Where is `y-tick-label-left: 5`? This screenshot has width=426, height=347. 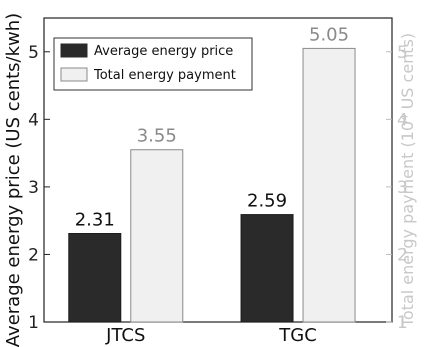
y-tick-label-left: 5 is located at coordinates (33, 53).